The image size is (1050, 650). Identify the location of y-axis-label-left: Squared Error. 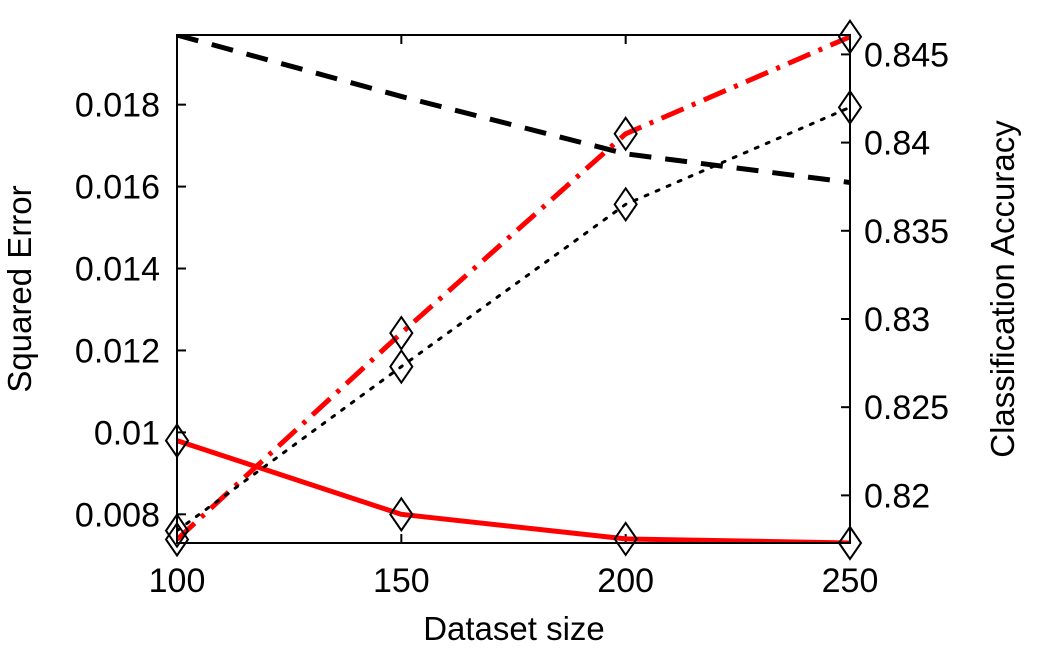
(19, 288).